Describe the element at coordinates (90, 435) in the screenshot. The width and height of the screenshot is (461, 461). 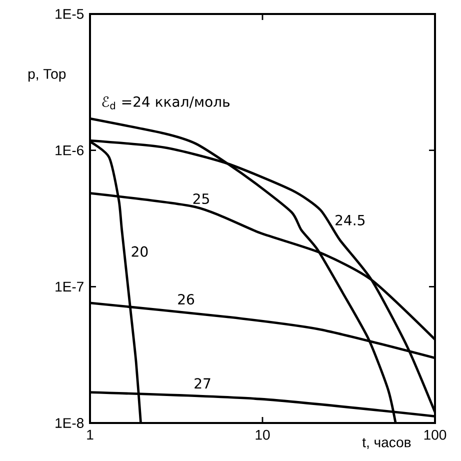
I see `x-tick-label: 1` at that location.